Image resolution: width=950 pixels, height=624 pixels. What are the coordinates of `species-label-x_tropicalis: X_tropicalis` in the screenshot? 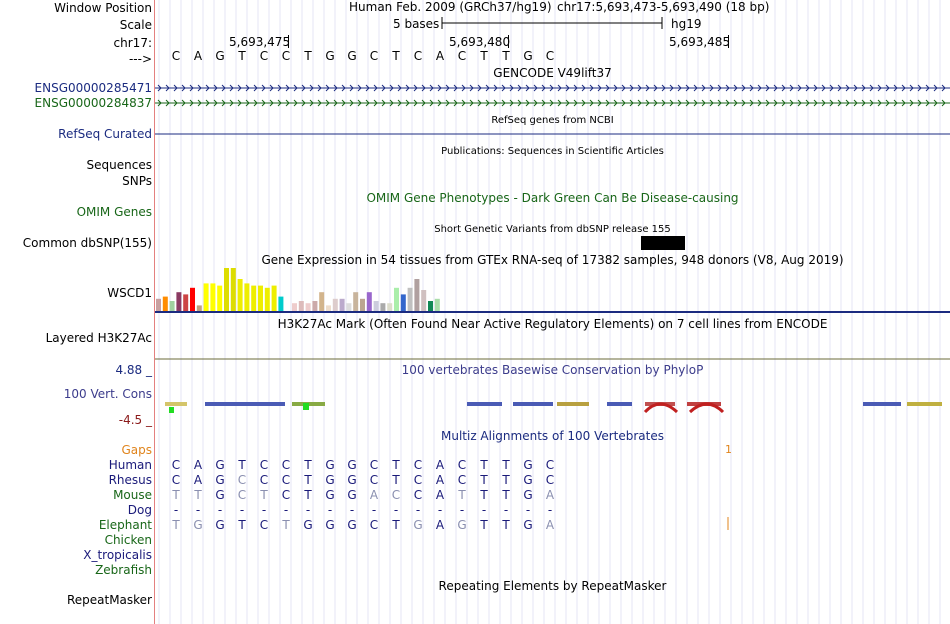 It's located at (117, 555).